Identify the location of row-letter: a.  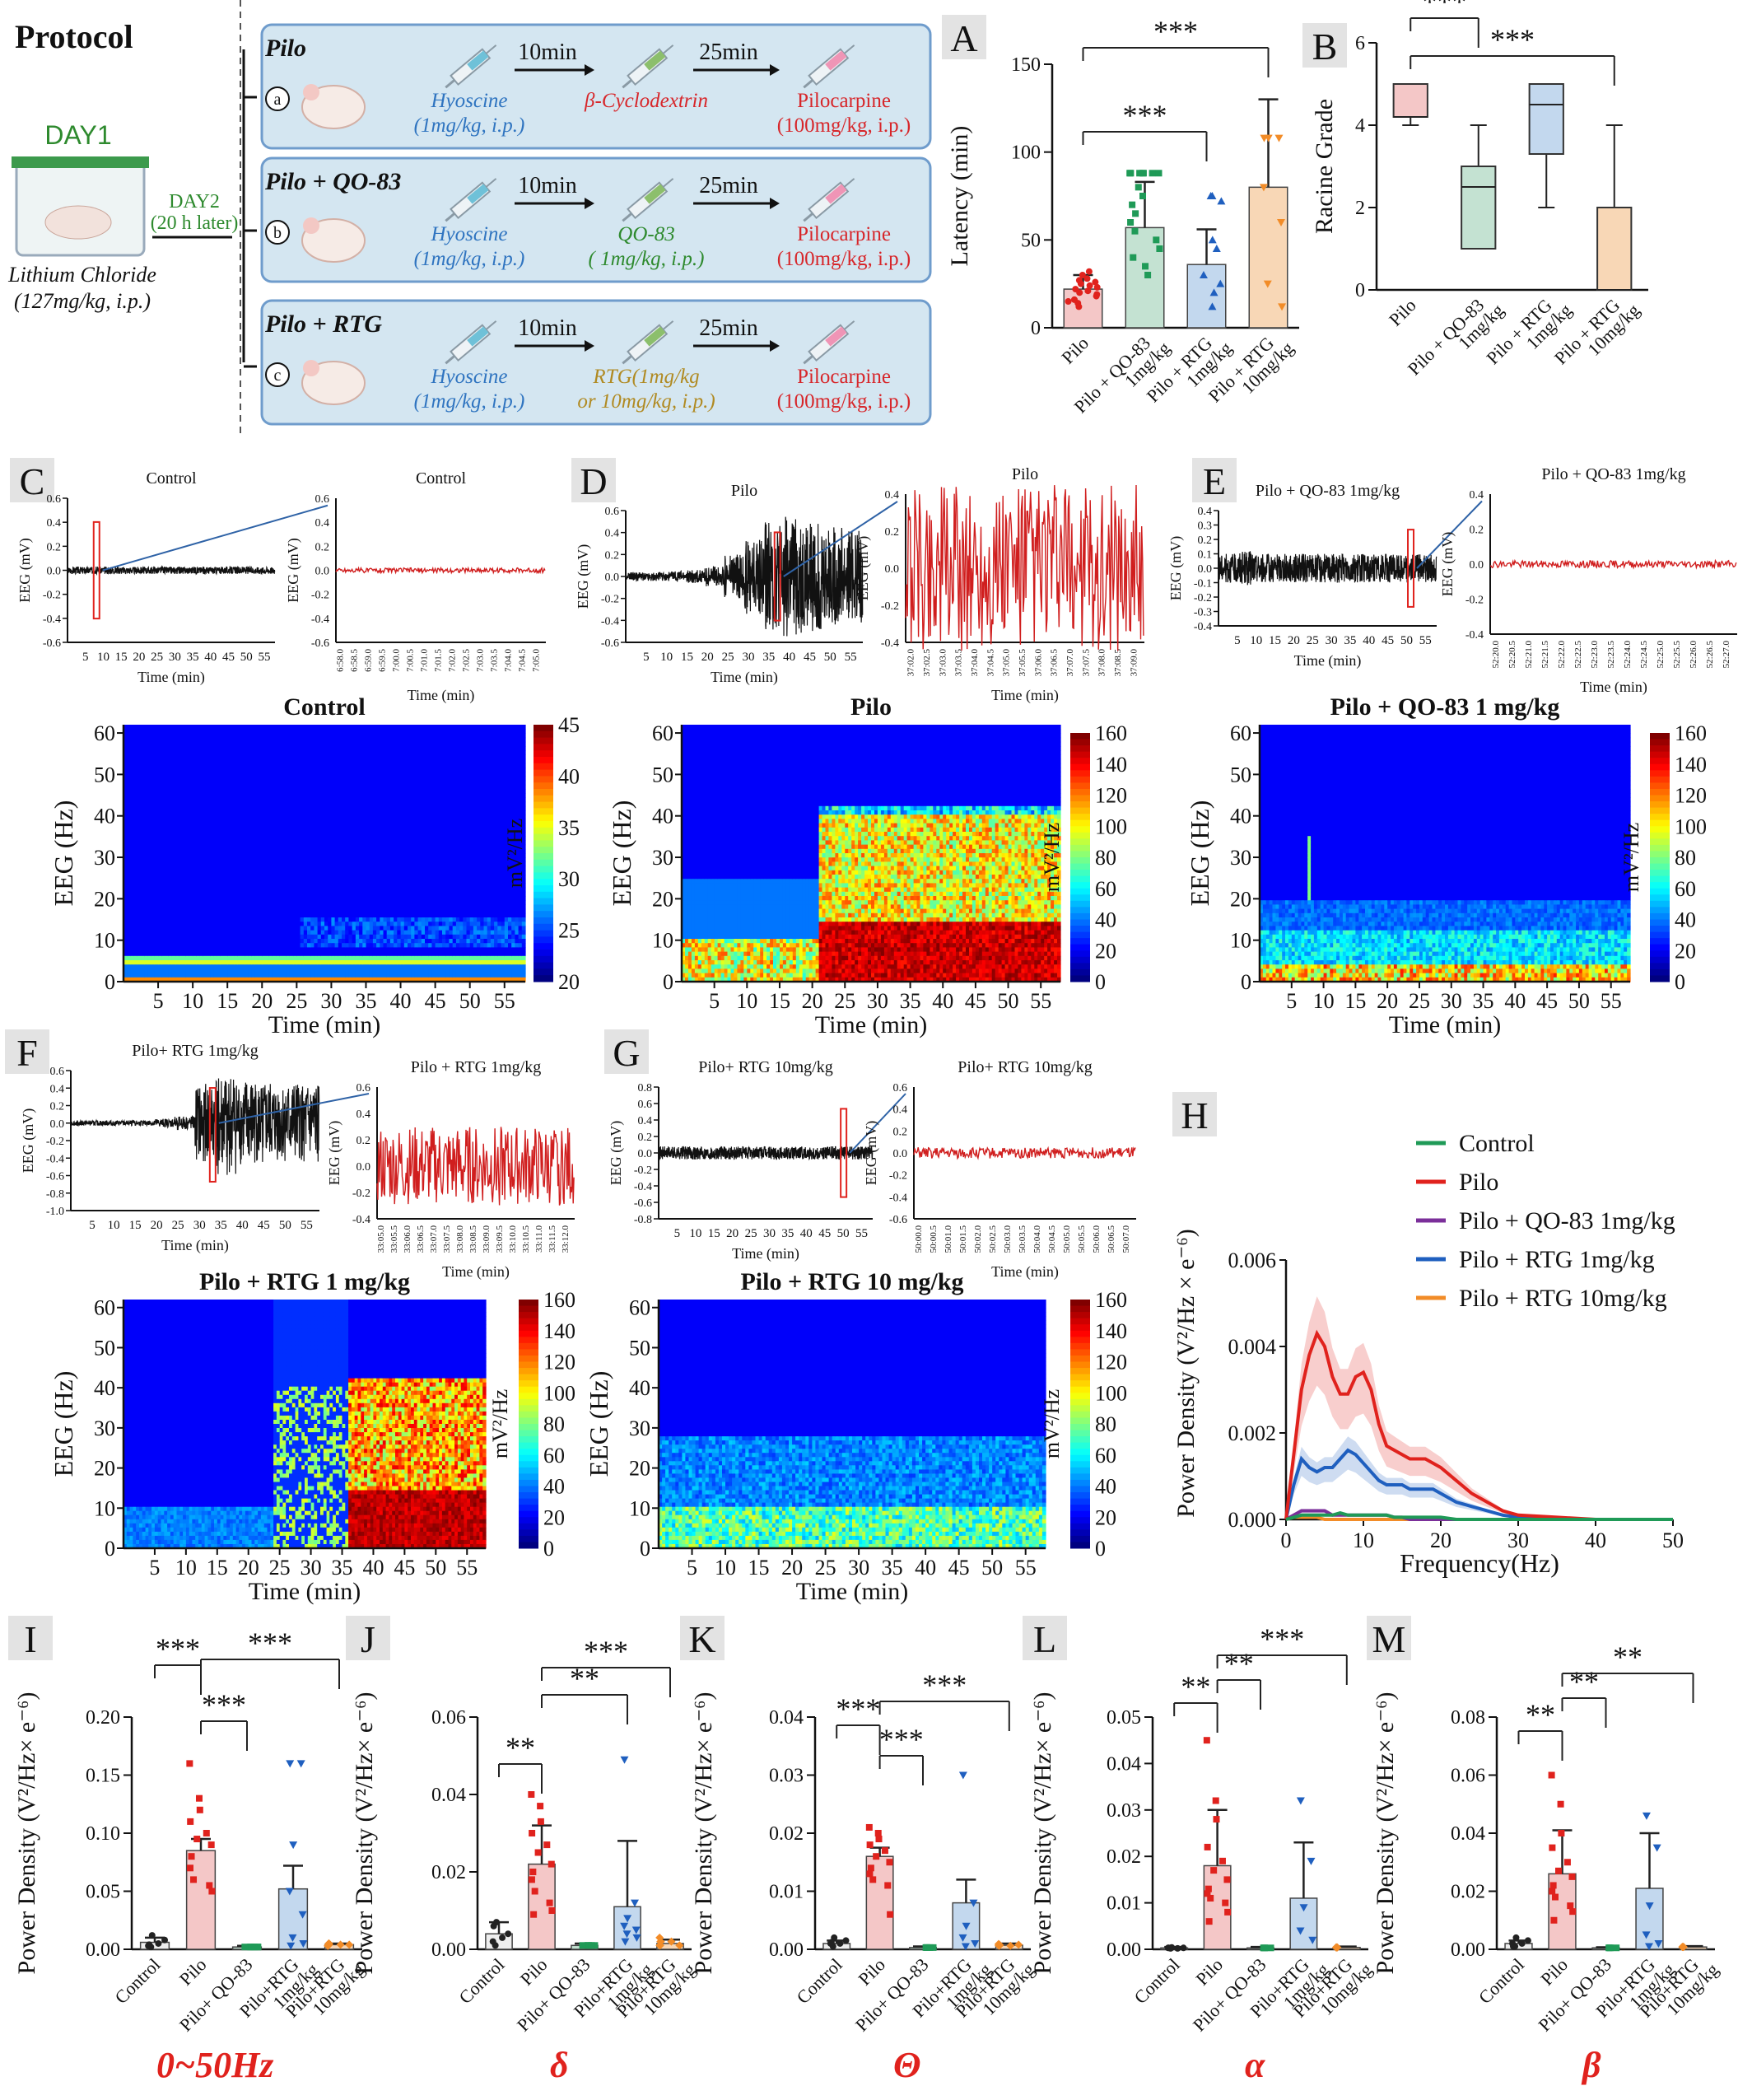
(278, 100).